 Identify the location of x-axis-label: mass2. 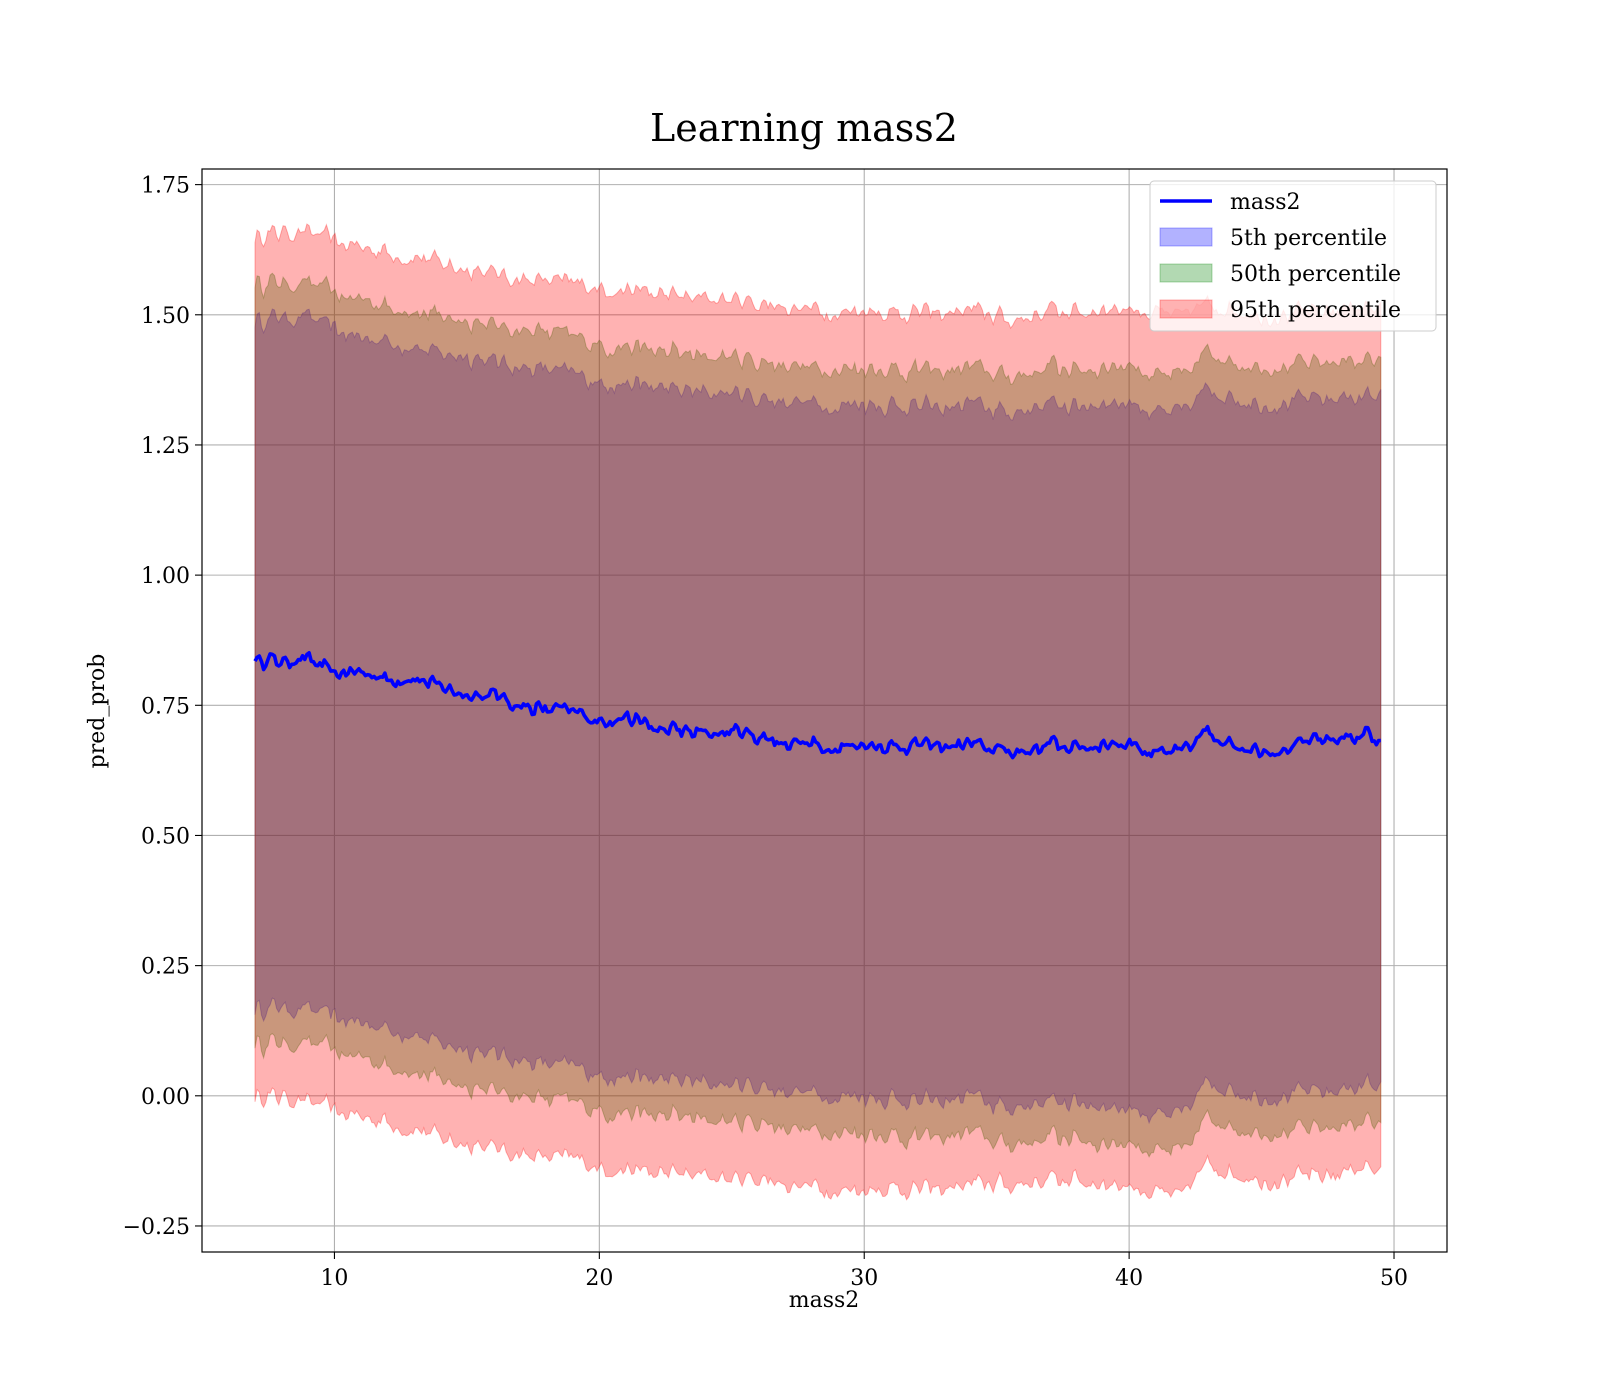
(824, 1300).